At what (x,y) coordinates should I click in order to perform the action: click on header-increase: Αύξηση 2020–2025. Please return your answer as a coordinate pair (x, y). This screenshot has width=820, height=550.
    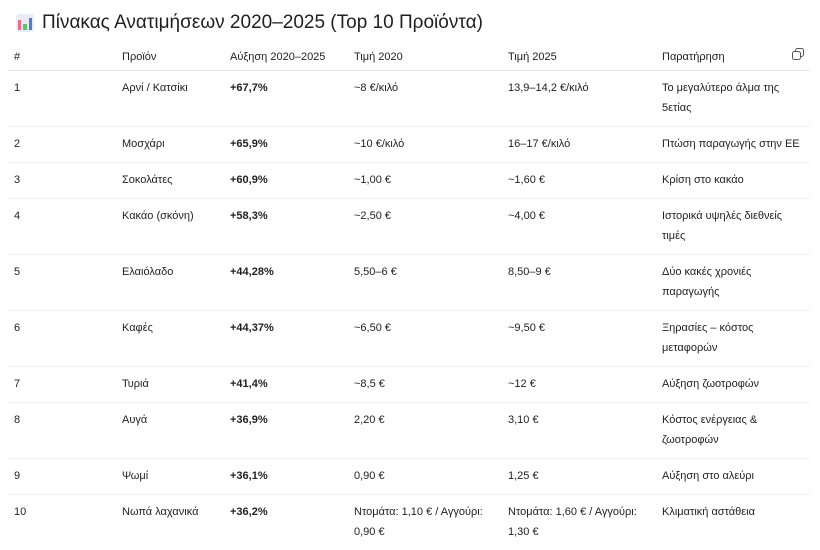
    Looking at the image, I should click on (286, 57).